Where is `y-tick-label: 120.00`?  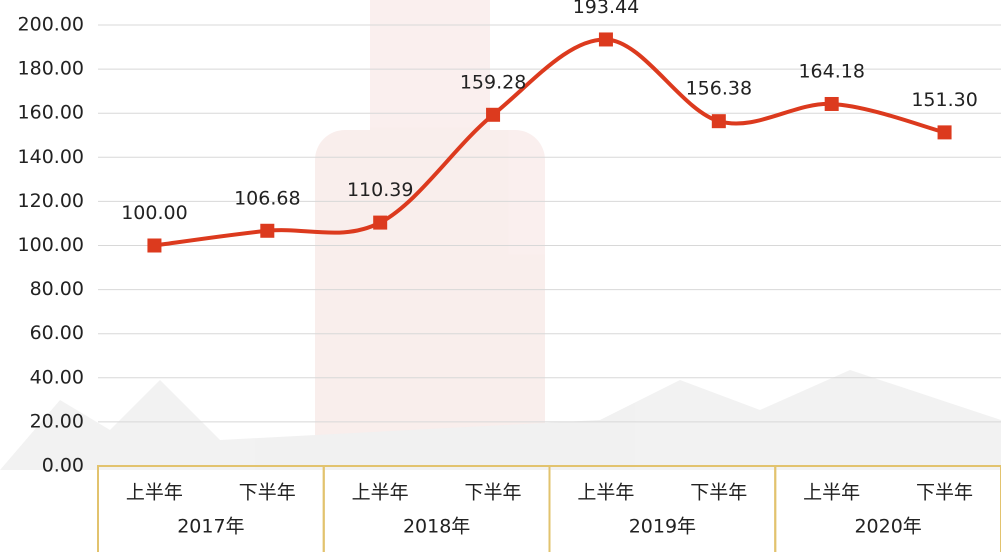 y-tick-label: 120.00 is located at coordinates (51, 201).